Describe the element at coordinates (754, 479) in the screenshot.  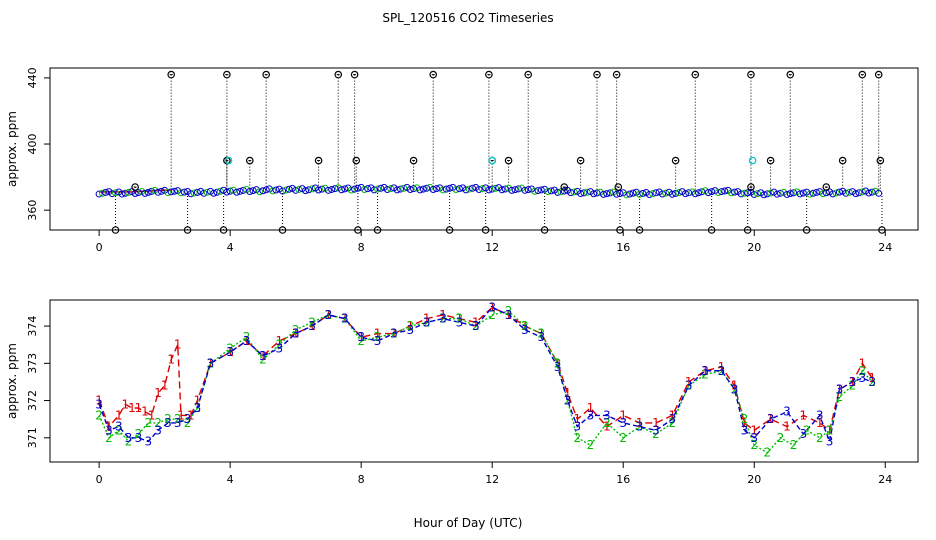
I see `bottom-x-tick-label-20: 20` at that location.